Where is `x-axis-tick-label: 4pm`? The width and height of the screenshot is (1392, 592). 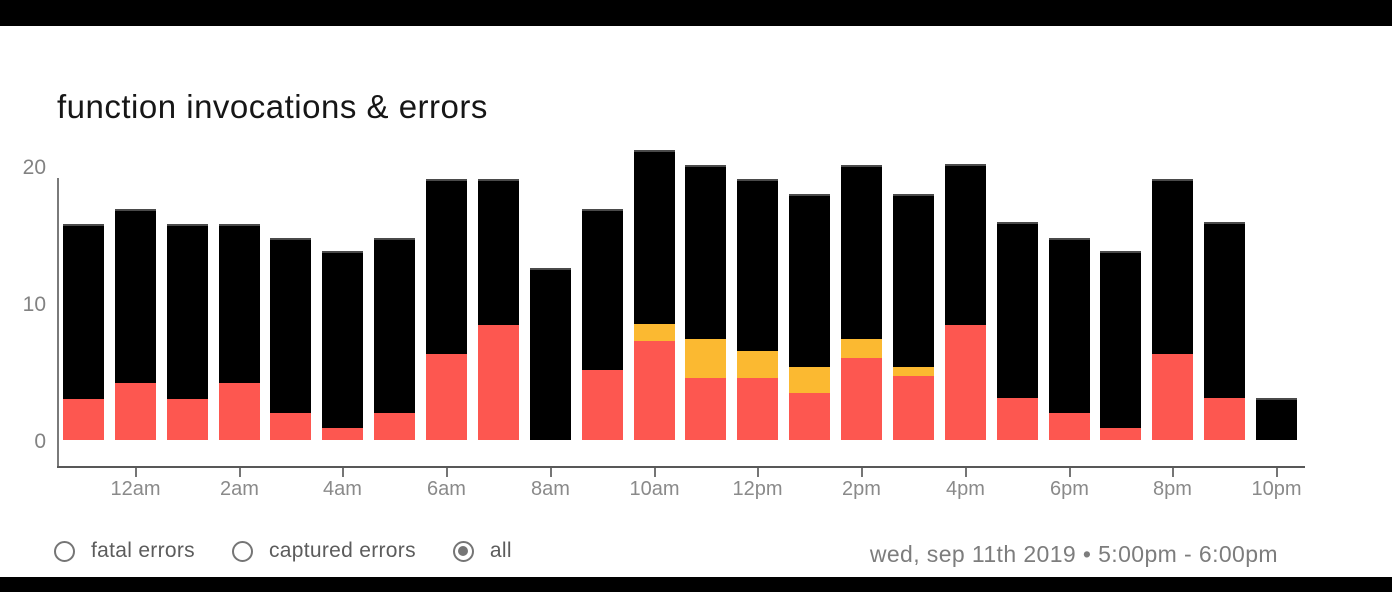 x-axis-tick-label: 4pm is located at coordinates (965, 489).